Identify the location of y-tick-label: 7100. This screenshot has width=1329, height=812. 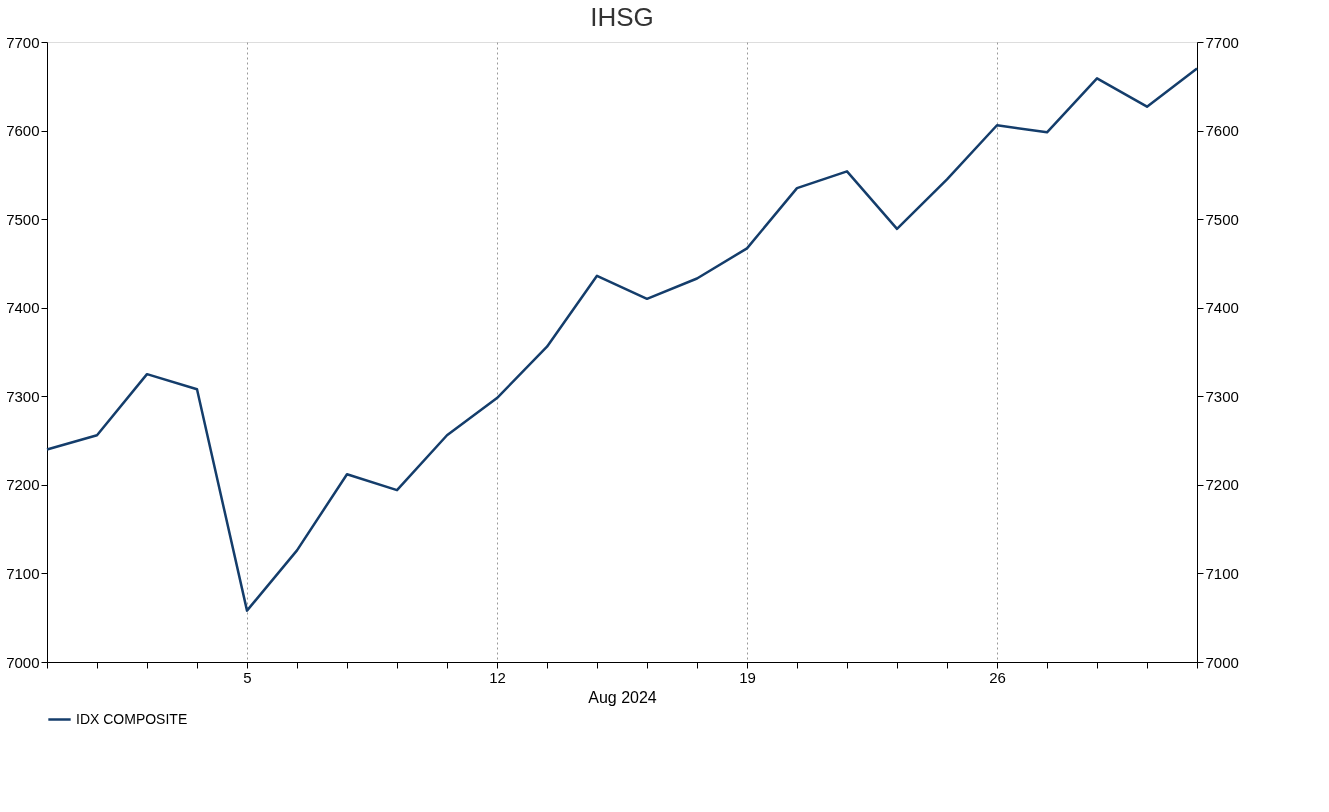
(23, 573).